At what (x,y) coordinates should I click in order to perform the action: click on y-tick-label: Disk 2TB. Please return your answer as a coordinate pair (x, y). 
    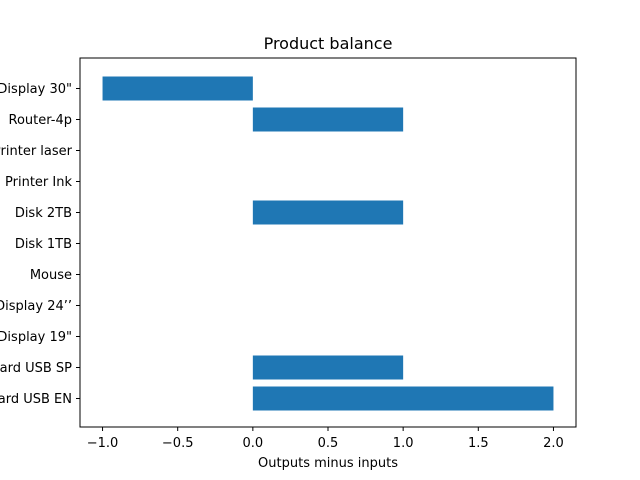
    Looking at the image, I should click on (43, 213).